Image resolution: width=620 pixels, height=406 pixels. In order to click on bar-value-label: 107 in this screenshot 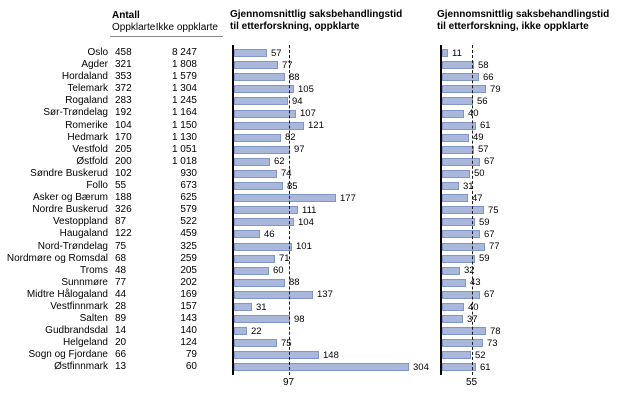, I will do `click(308, 114)`.